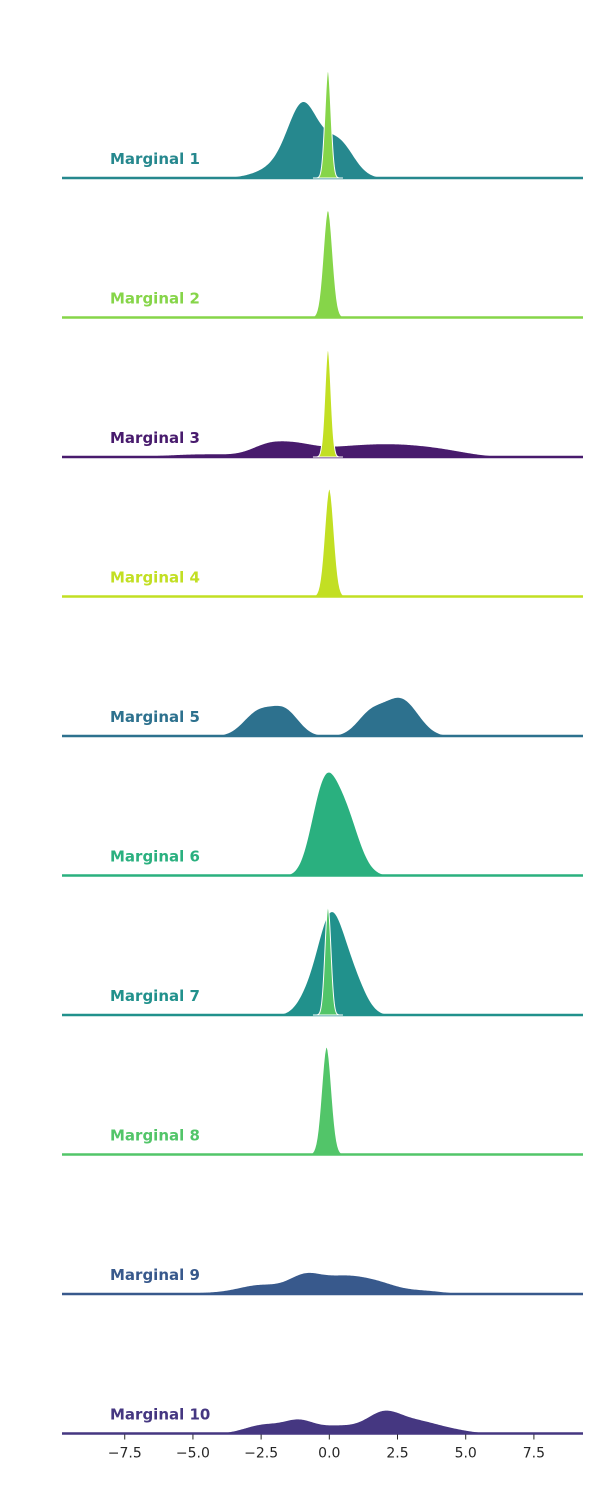  I want to click on ridge-10: Marginal 10, so click(322, 1420).